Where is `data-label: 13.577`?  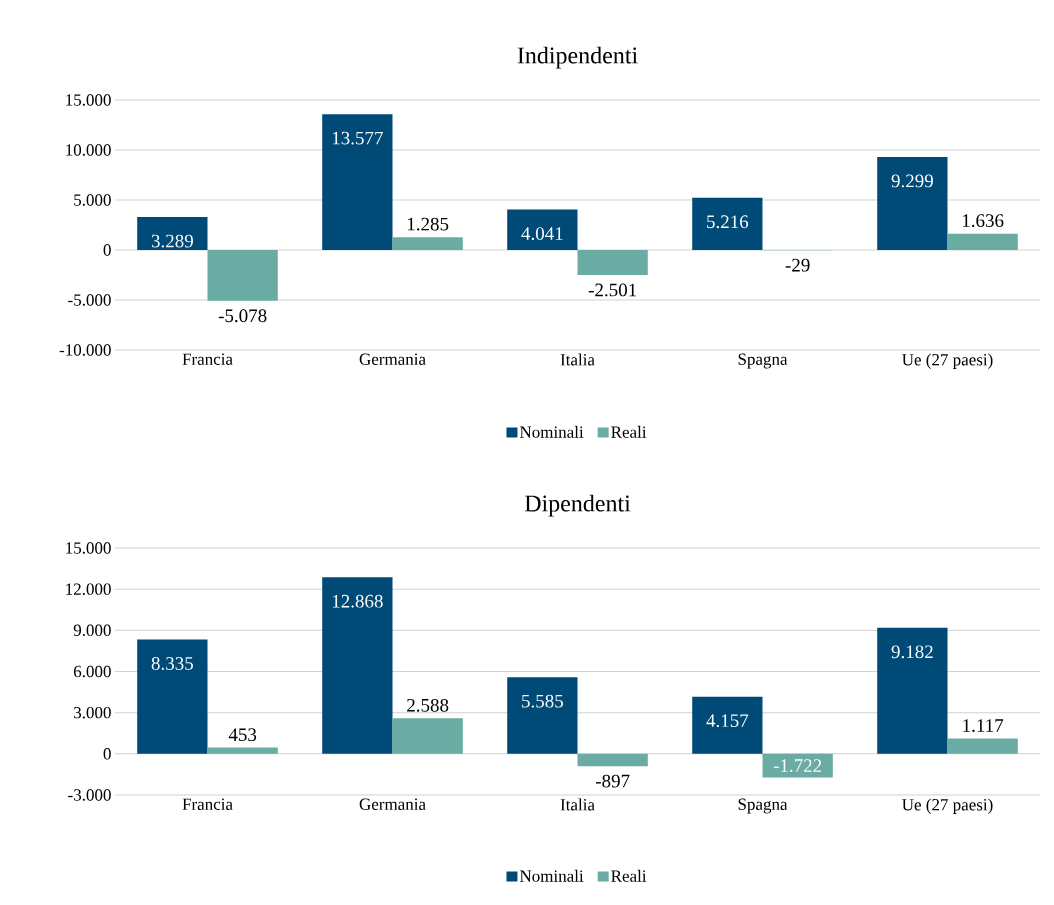
data-label: 13.577 is located at coordinates (357, 138).